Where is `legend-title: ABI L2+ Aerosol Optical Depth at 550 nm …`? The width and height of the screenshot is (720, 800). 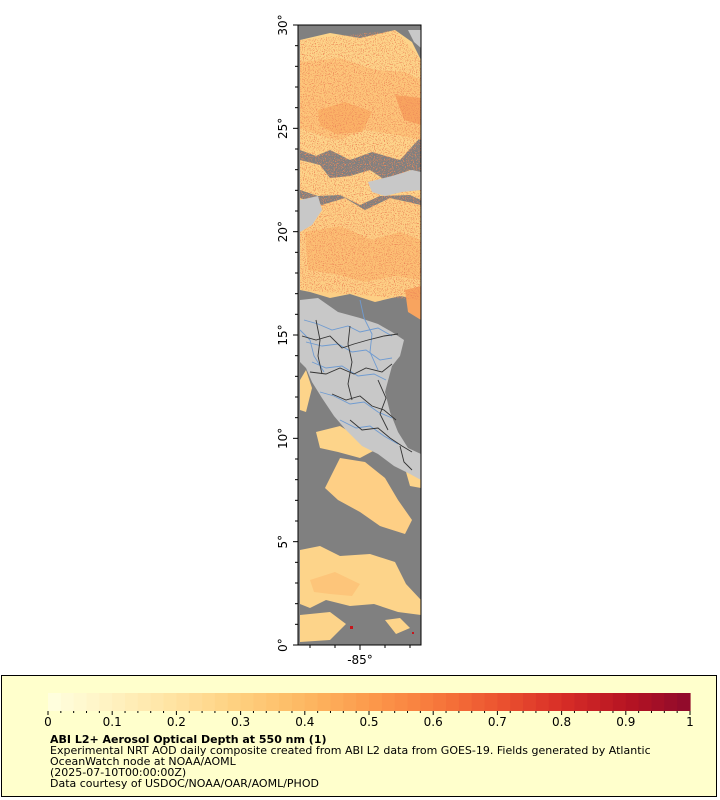 legend-title: ABI L2+ Aerosol Optical Depth at 550 nm … is located at coordinates (188, 739).